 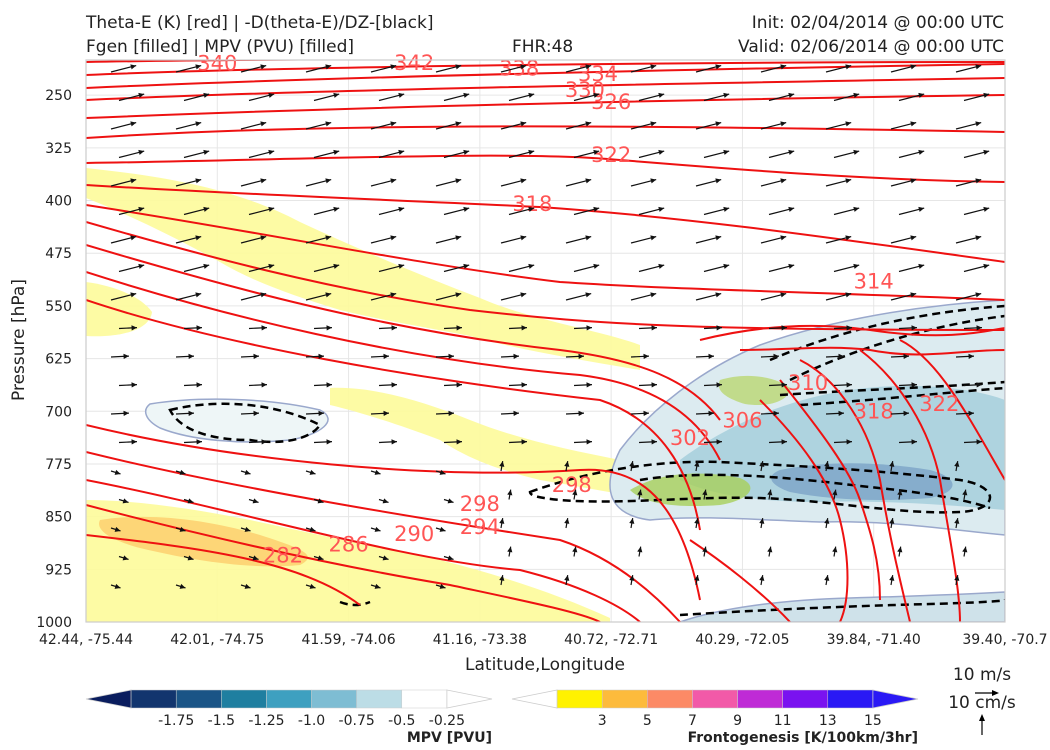 I want to click on theta-e-label: 342, so click(x=414, y=63).